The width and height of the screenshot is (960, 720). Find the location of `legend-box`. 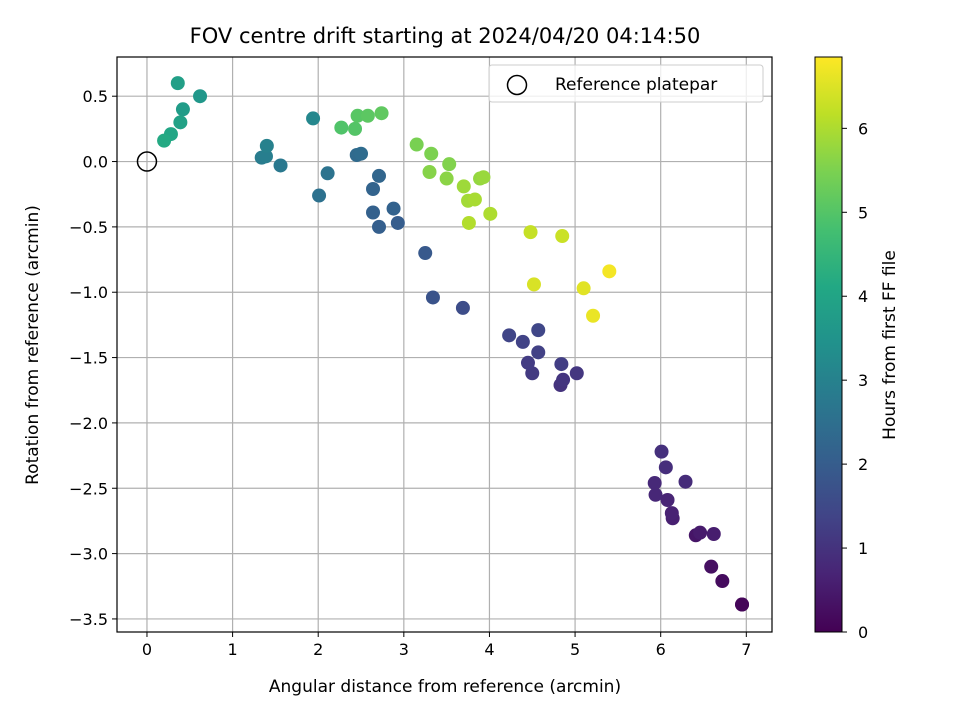

legend-box is located at coordinates (626, 83).